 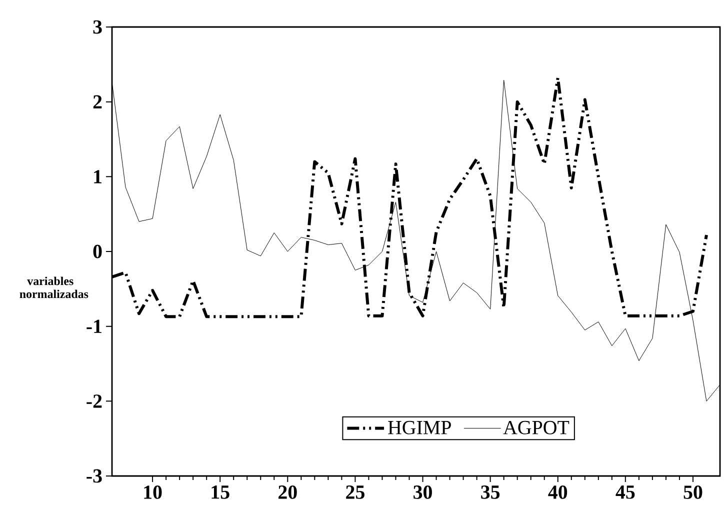 I want to click on y-tick-label: -1, so click(x=94, y=326).